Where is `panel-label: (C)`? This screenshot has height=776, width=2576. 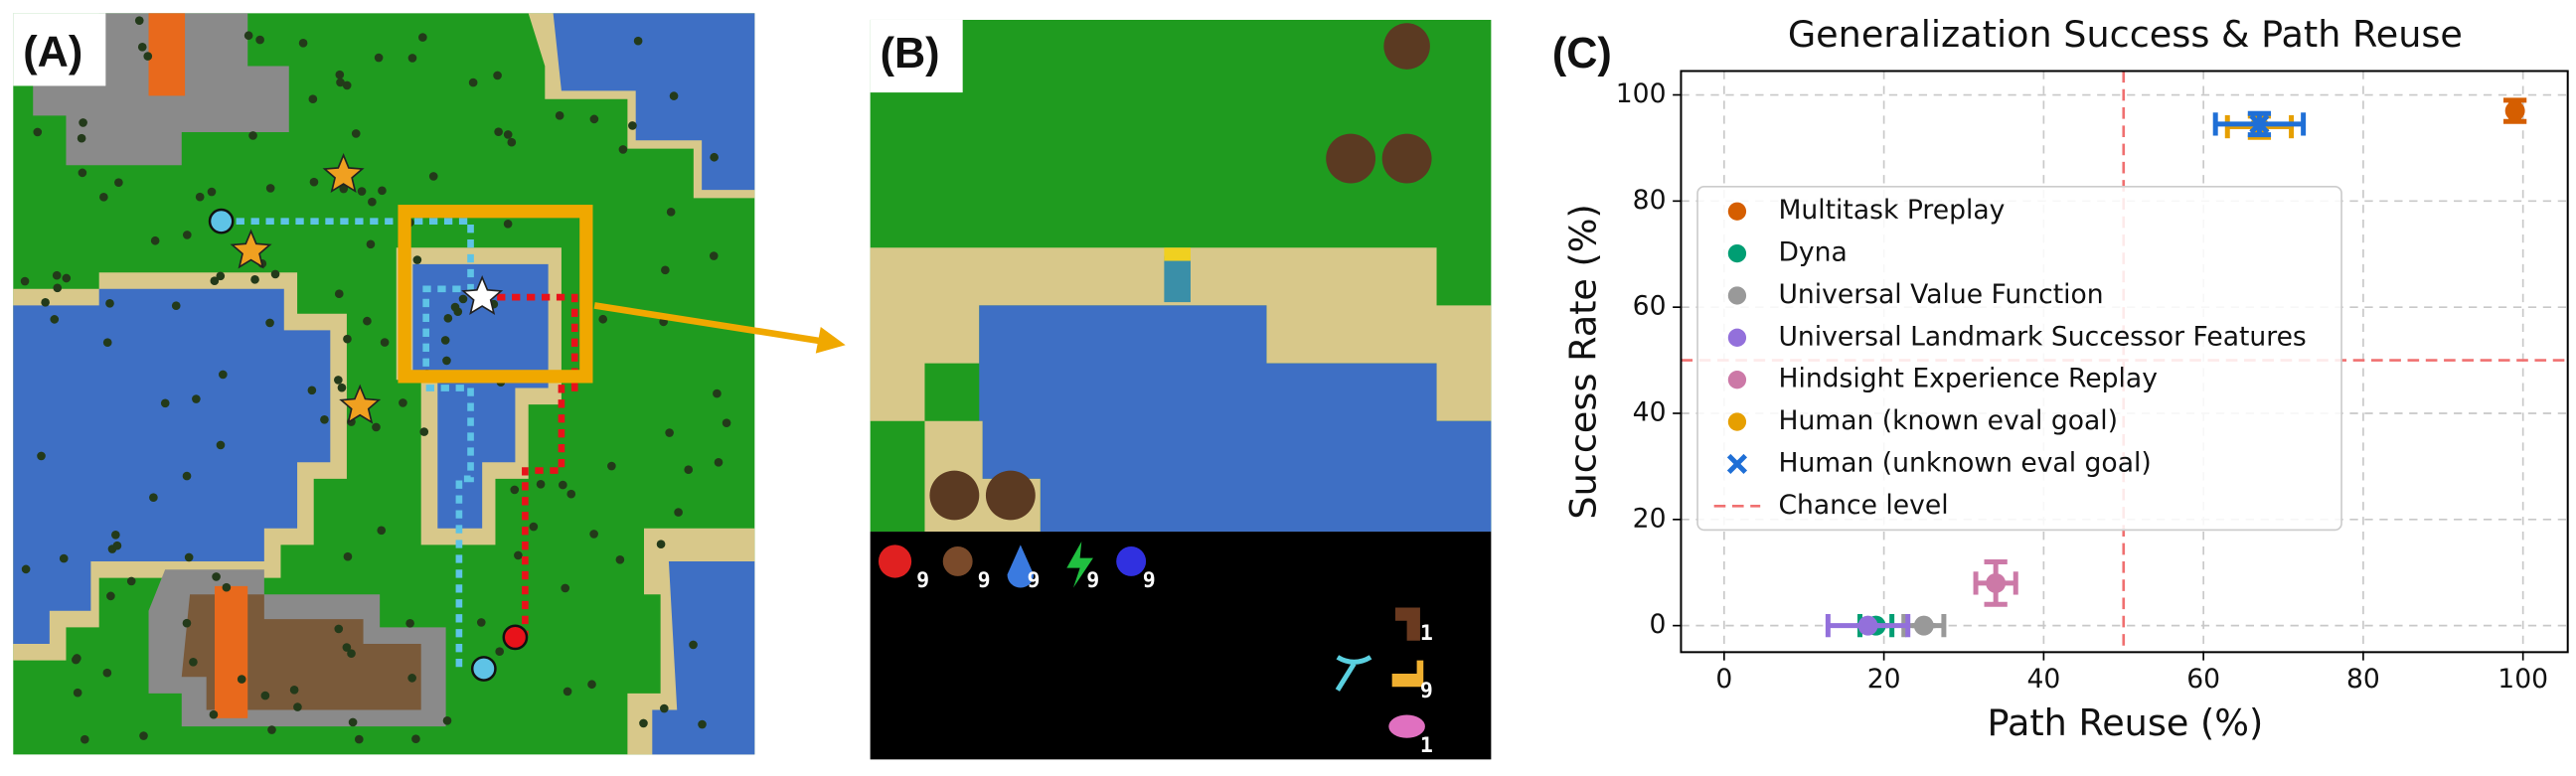
panel-label: (C) is located at coordinates (1582, 54).